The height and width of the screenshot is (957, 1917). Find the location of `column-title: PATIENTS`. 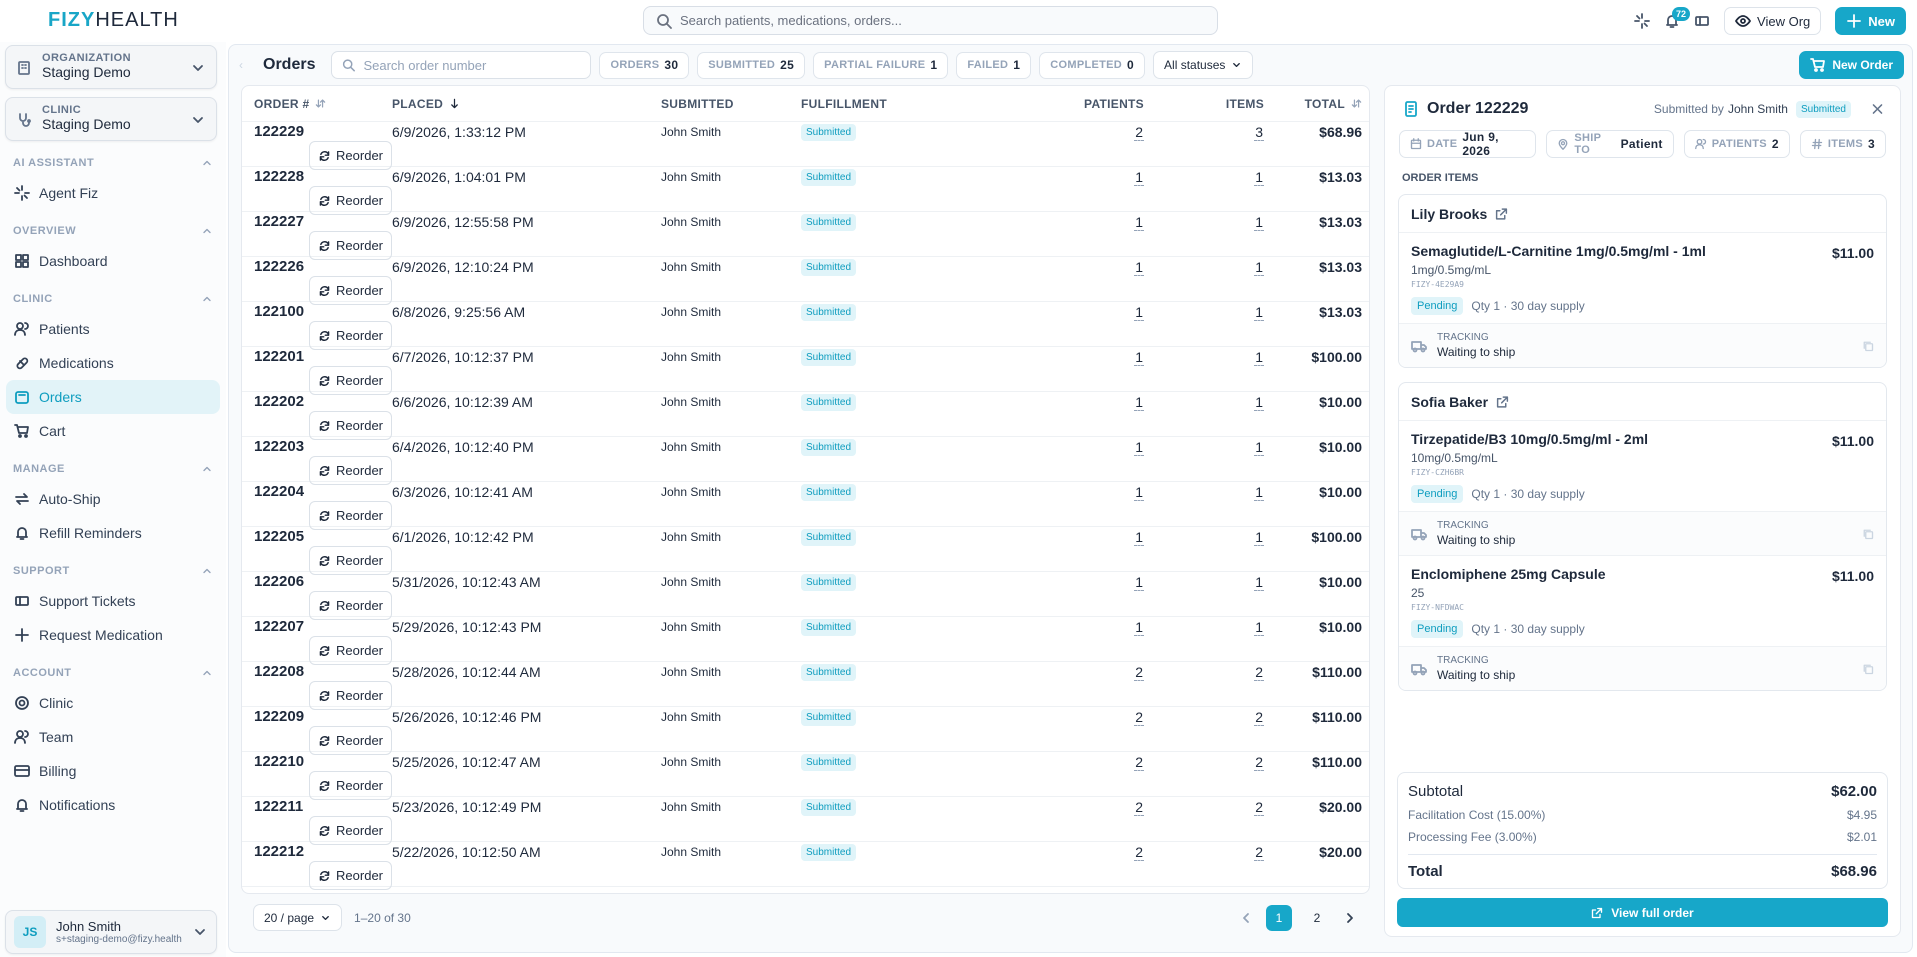

column-title: PATIENTS is located at coordinates (1114, 103).